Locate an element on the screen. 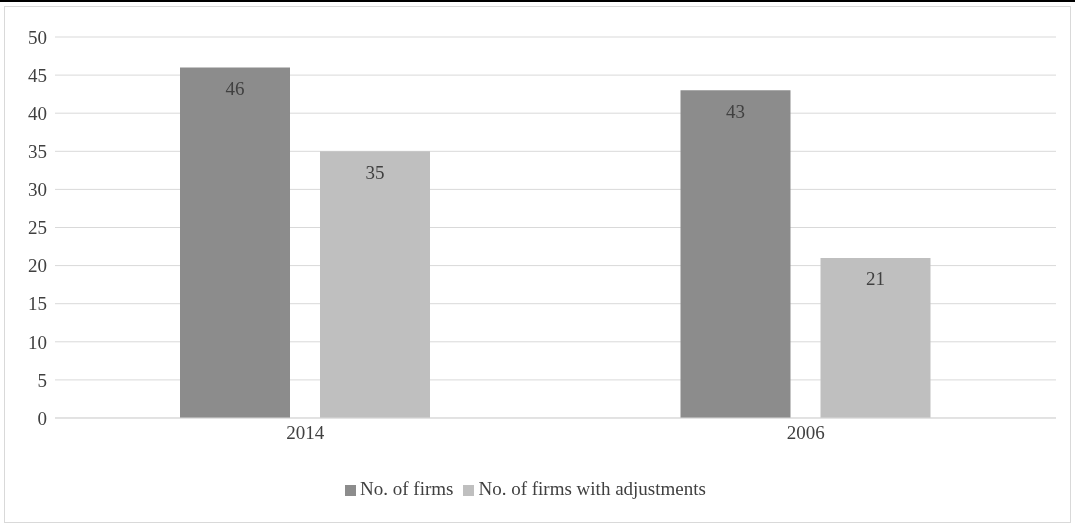 This screenshot has width=1075, height=529. y-tick-label: 10 is located at coordinates (37, 342).